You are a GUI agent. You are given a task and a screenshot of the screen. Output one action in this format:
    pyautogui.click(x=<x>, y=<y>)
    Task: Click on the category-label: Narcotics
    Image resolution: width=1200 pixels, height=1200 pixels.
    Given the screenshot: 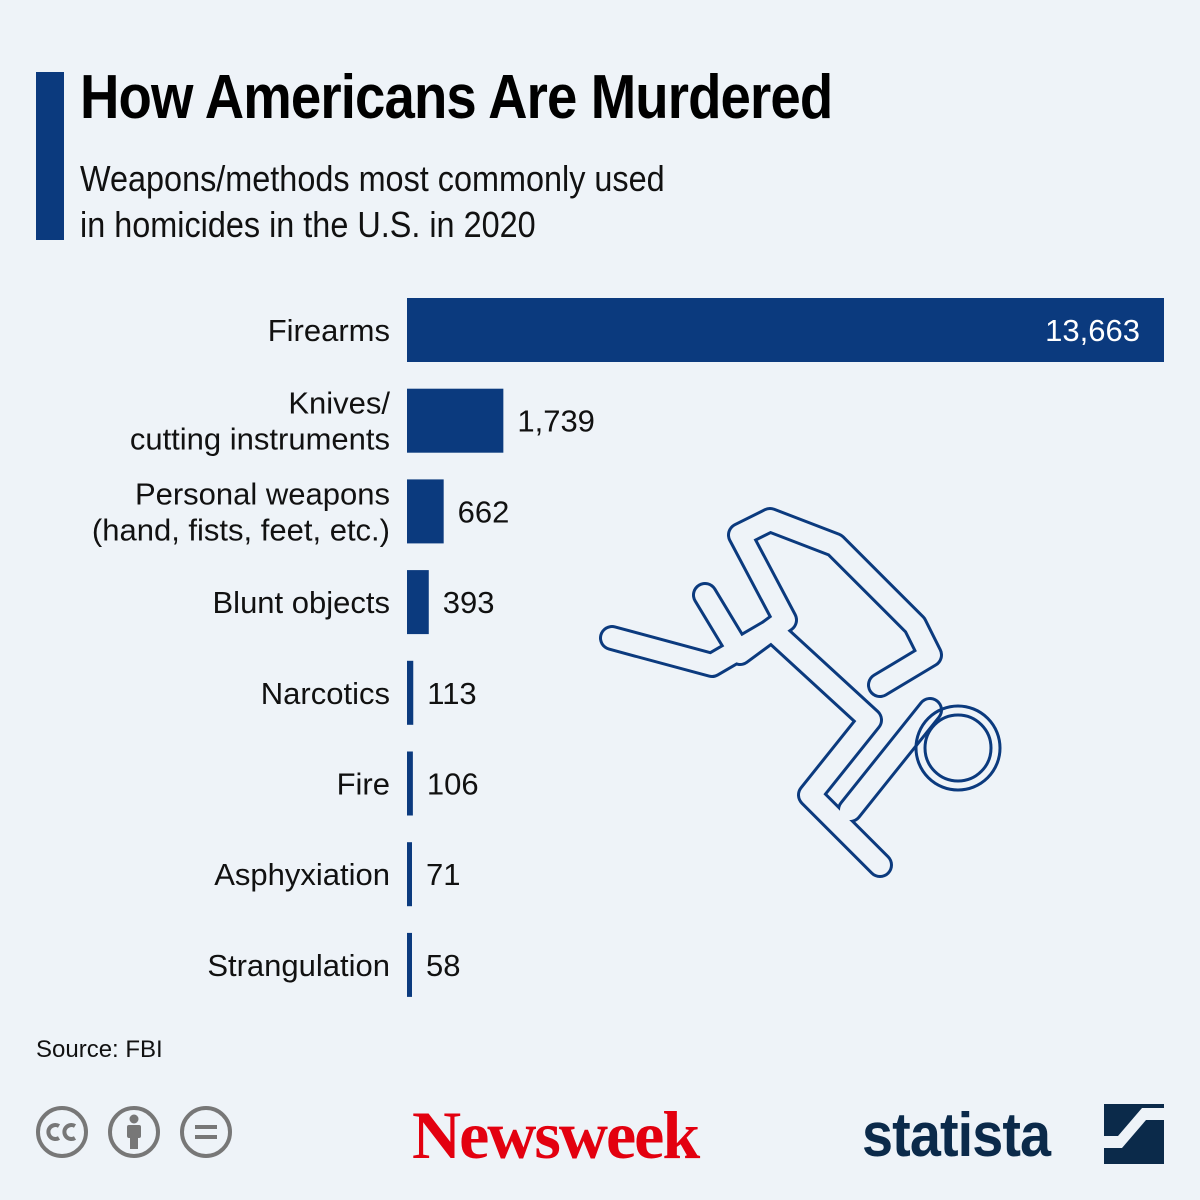 What is the action you would take?
    pyautogui.click(x=325, y=693)
    